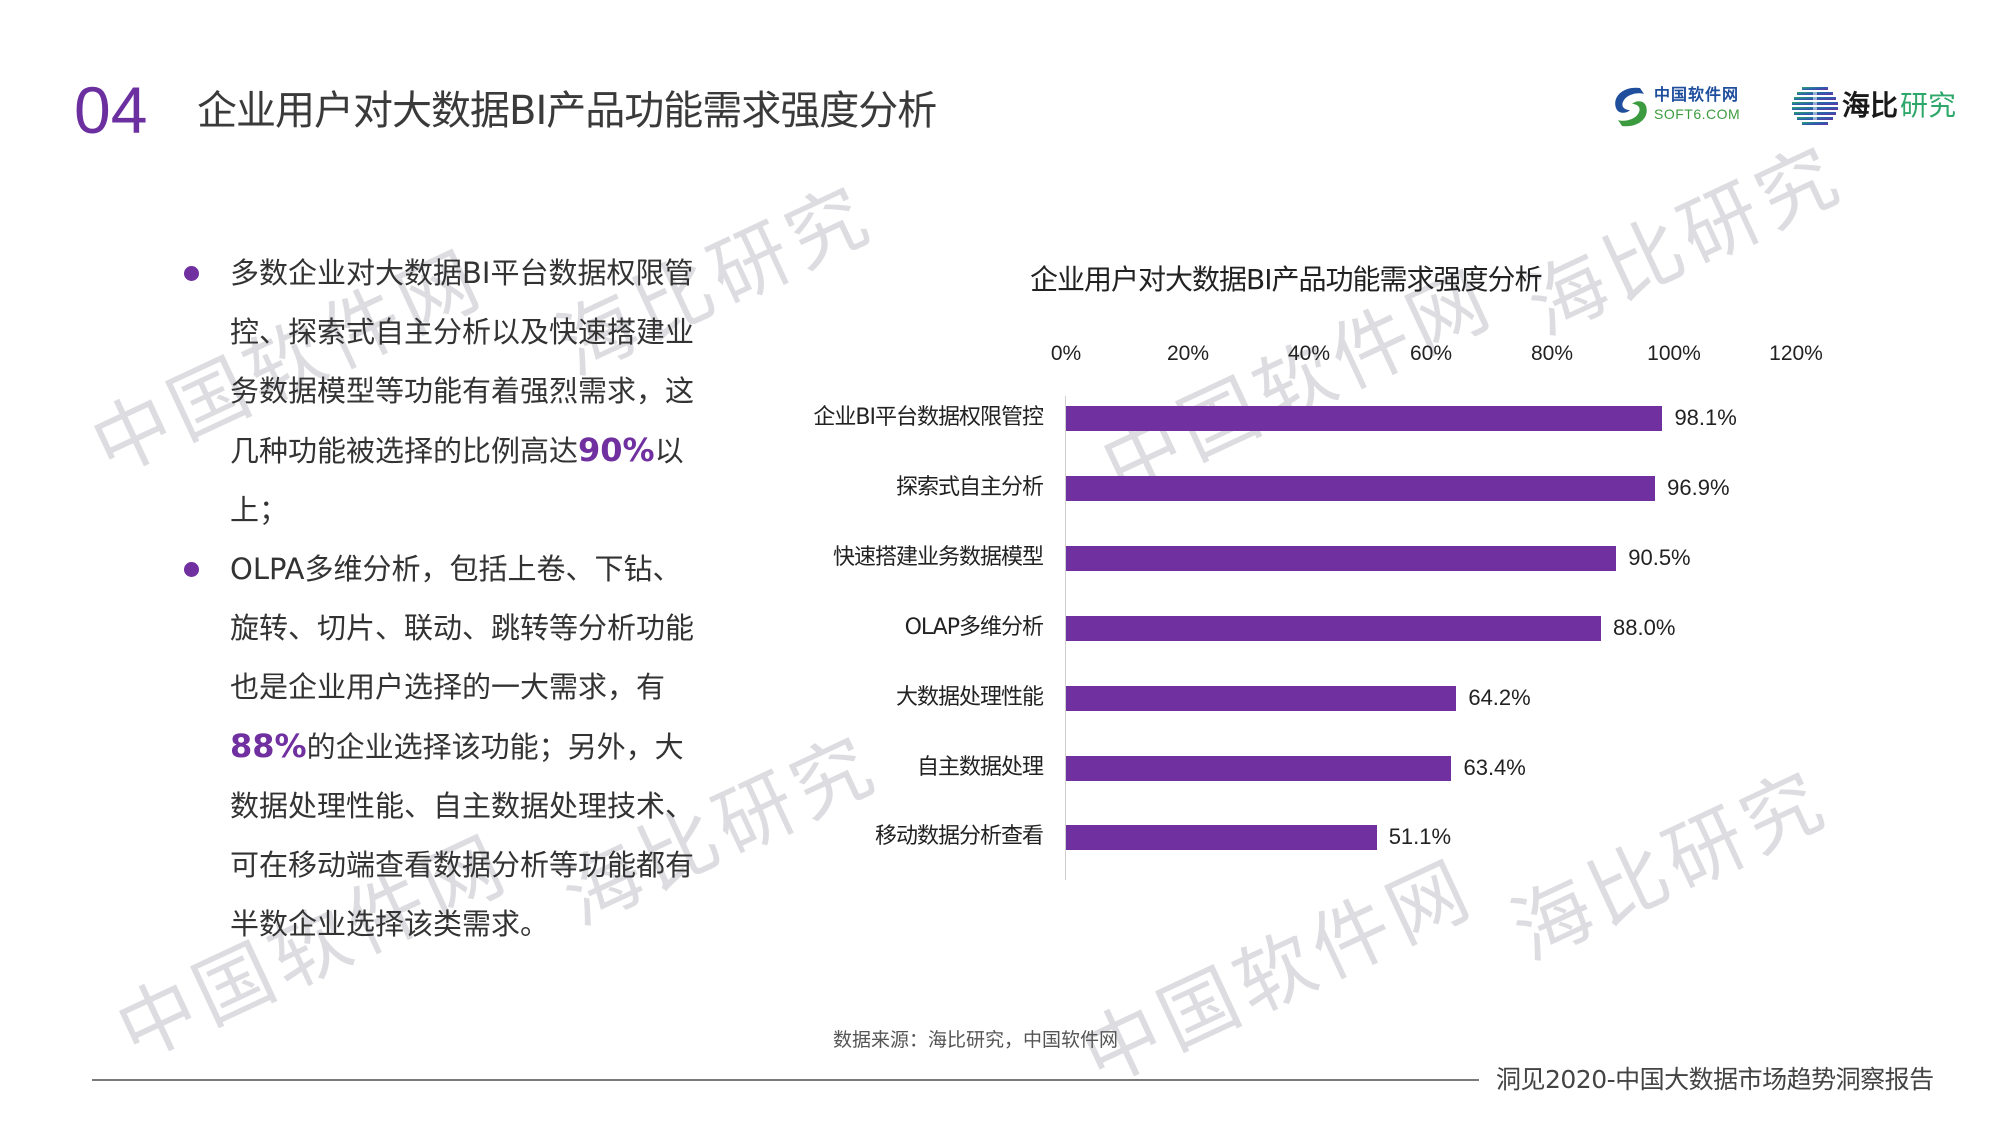 This screenshot has height=1125, width=2000. What do you see at coordinates (928, 417) in the screenshot?
I see `category-label: 企业BI平台数据权限管控` at bounding box center [928, 417].